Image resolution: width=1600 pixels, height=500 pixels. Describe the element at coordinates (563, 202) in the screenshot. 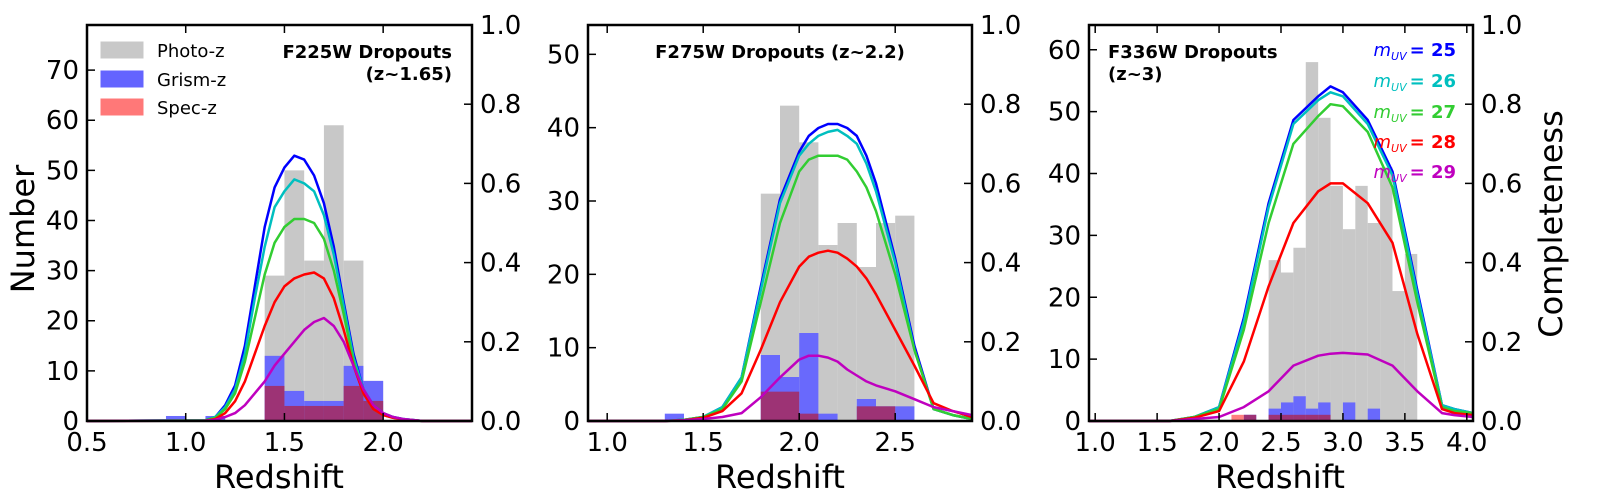

I see `panel-2-ytick-label: 30` at that location.